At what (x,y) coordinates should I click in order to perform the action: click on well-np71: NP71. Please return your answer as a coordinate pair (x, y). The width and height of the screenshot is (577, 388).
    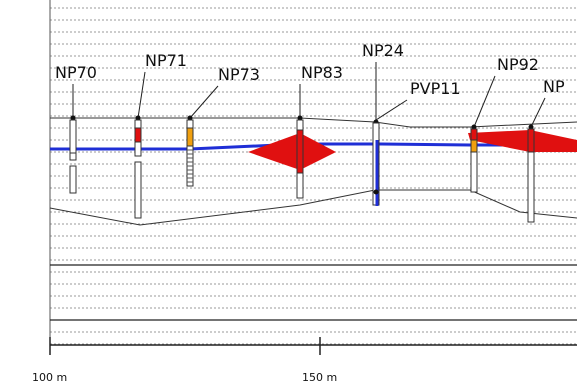
    Looking at the image, I should click on (160, 135).